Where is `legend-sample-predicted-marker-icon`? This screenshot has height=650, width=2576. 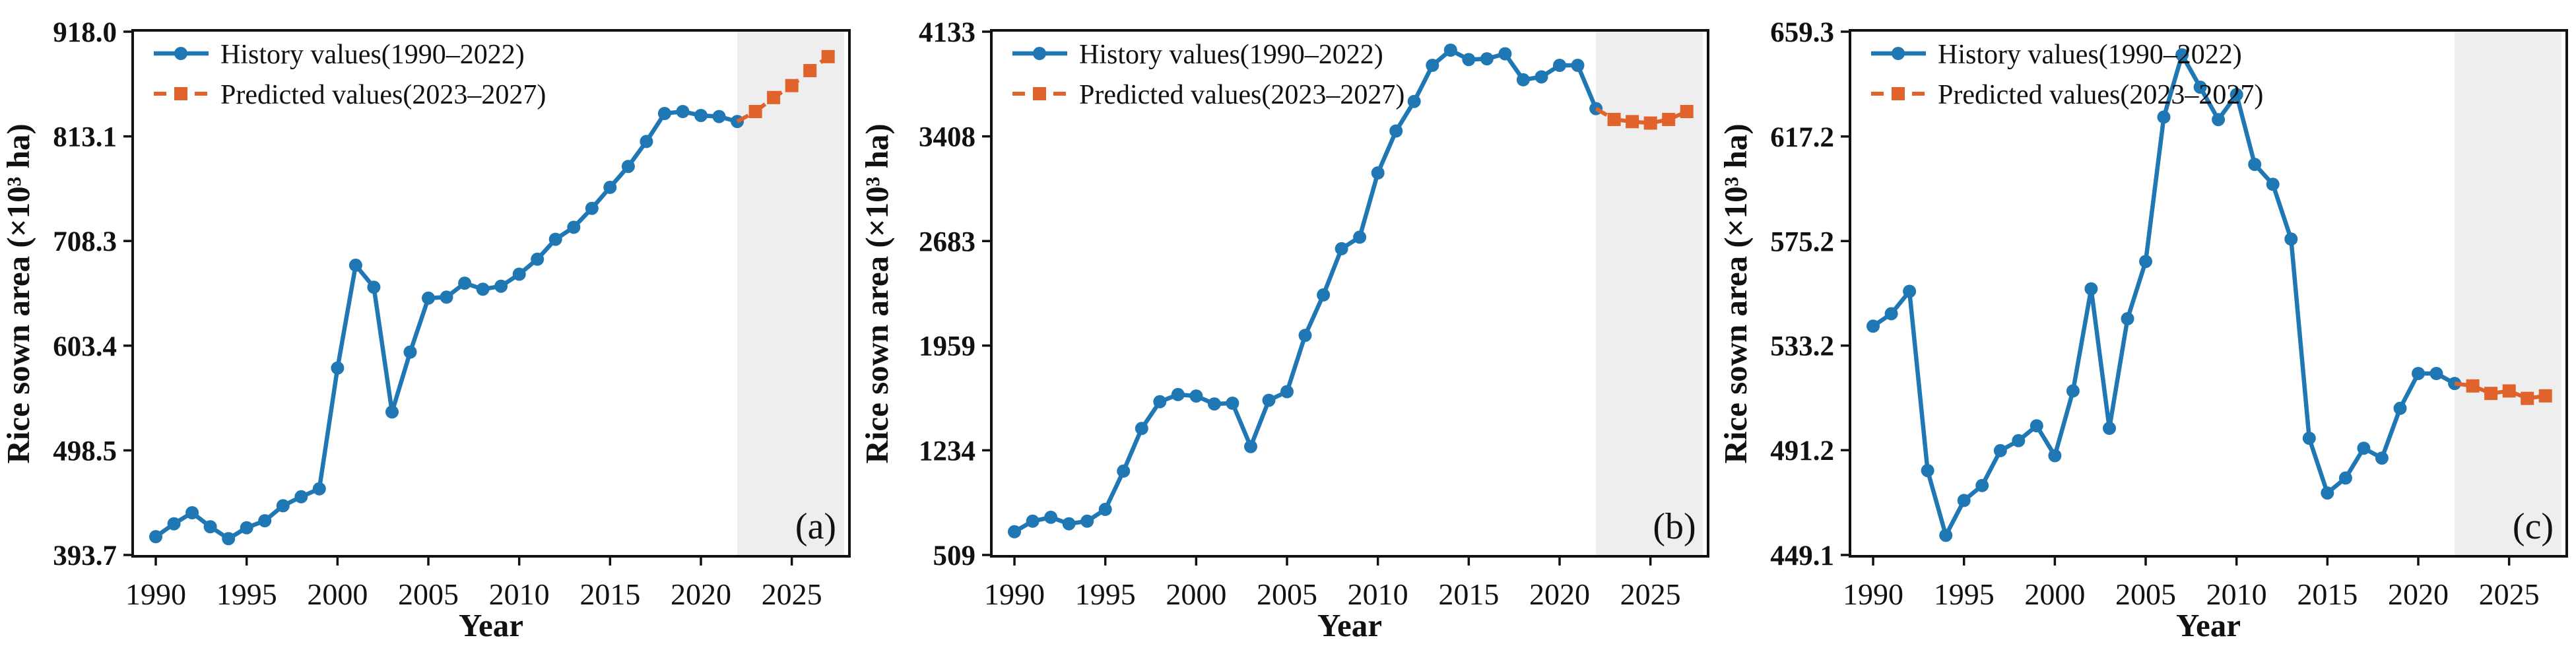
legend-sample-predicted-marker-icon is located at coordinates (1898, 93).